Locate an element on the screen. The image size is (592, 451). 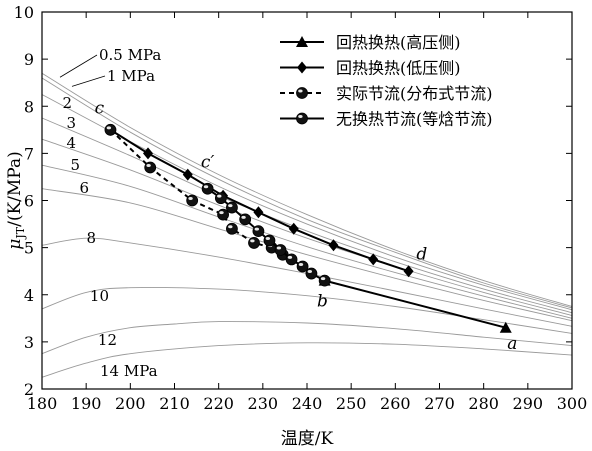
x-tick-label: 300 is located at coordinates (572, 403).